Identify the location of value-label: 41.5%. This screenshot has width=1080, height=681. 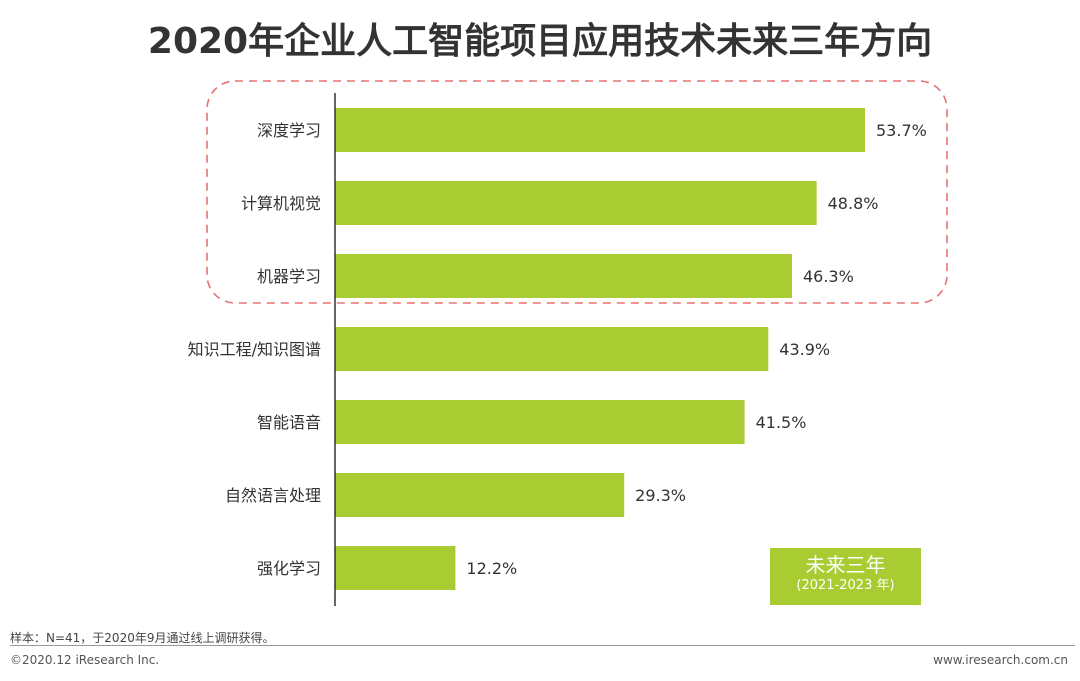
(781, 422).